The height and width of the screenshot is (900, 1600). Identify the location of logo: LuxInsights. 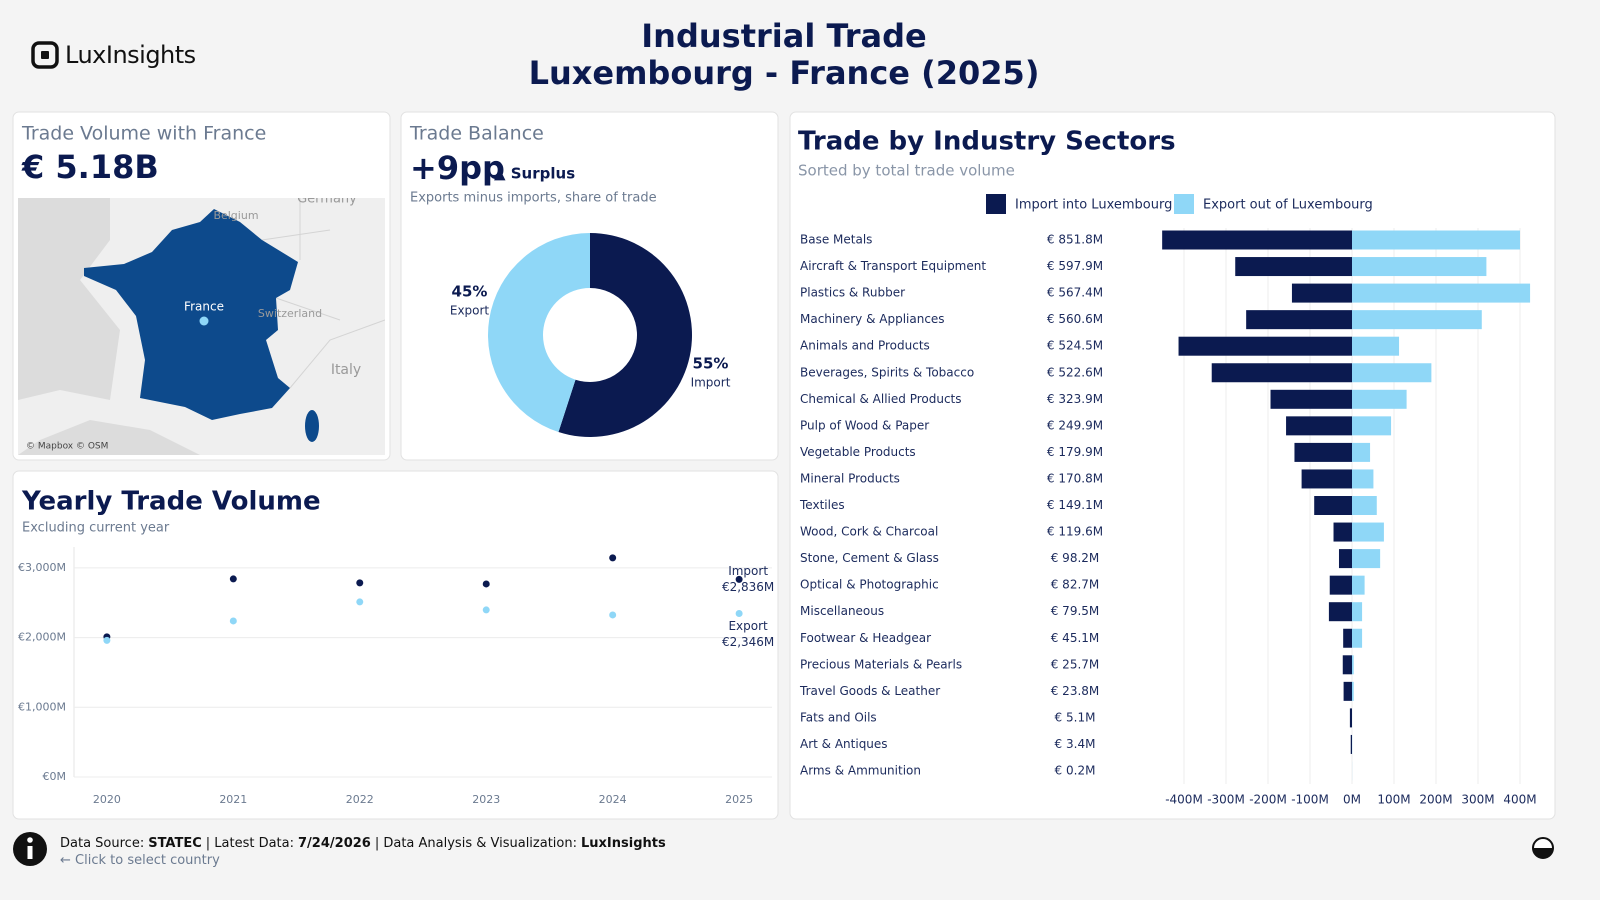
(130, 55).